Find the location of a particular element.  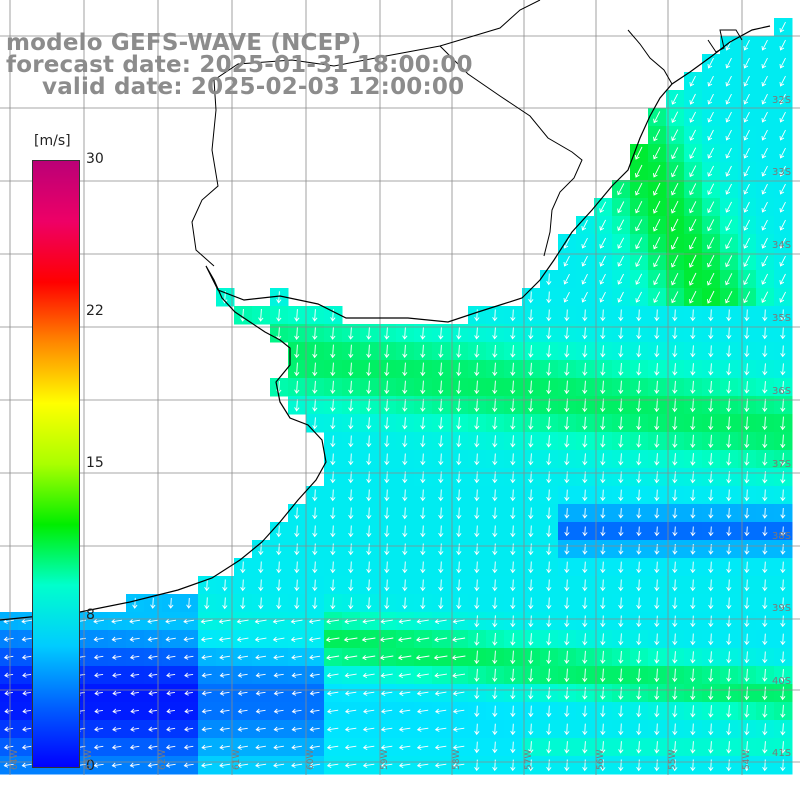

colorbar-units: [m/s] is located at coordinates (52, 141).